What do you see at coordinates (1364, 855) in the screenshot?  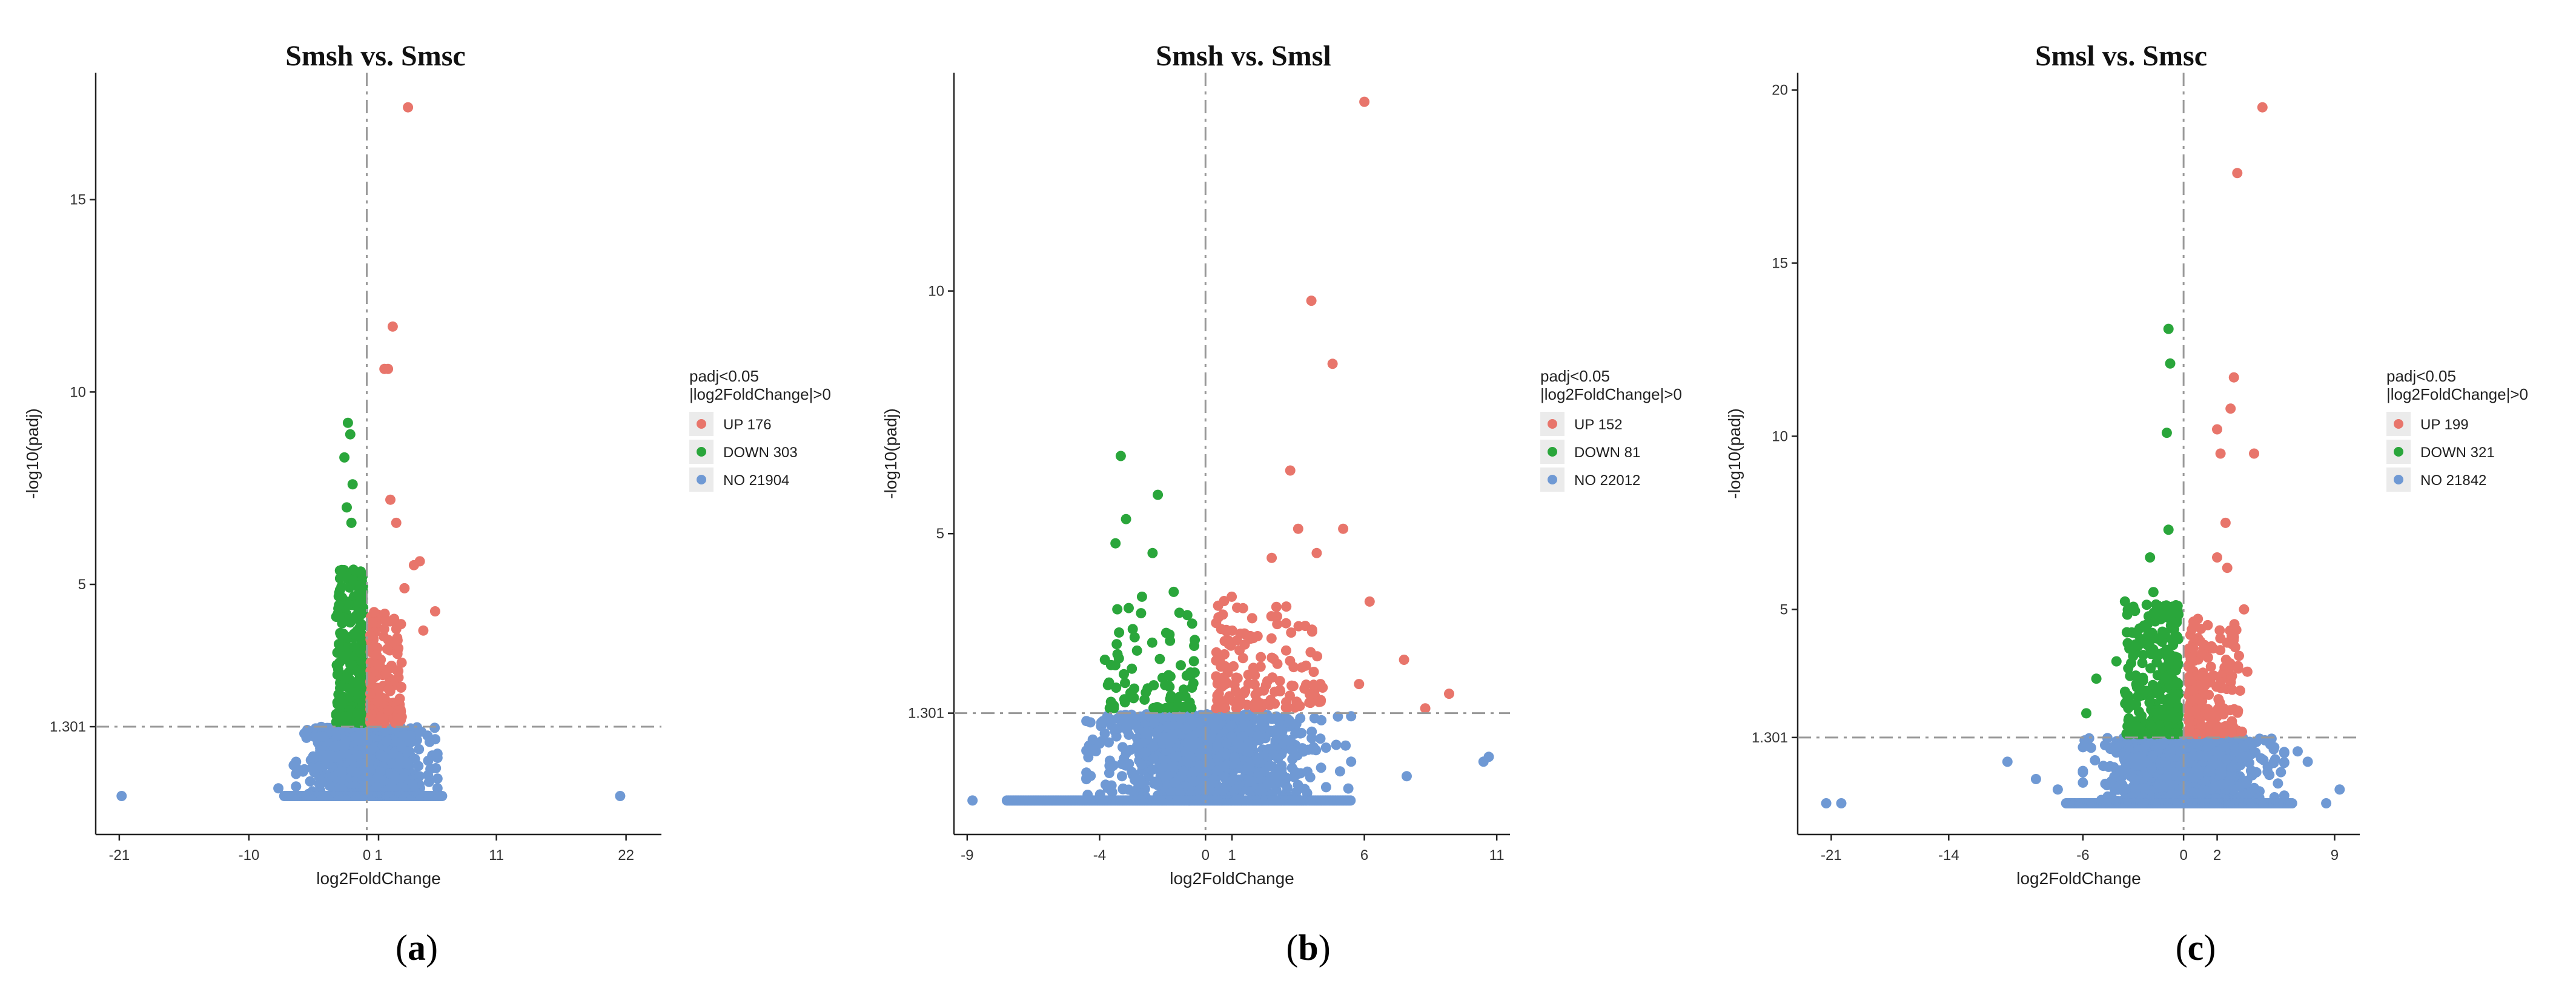 I see `x-tick-label: 6` at bounding box center [1364, 855].